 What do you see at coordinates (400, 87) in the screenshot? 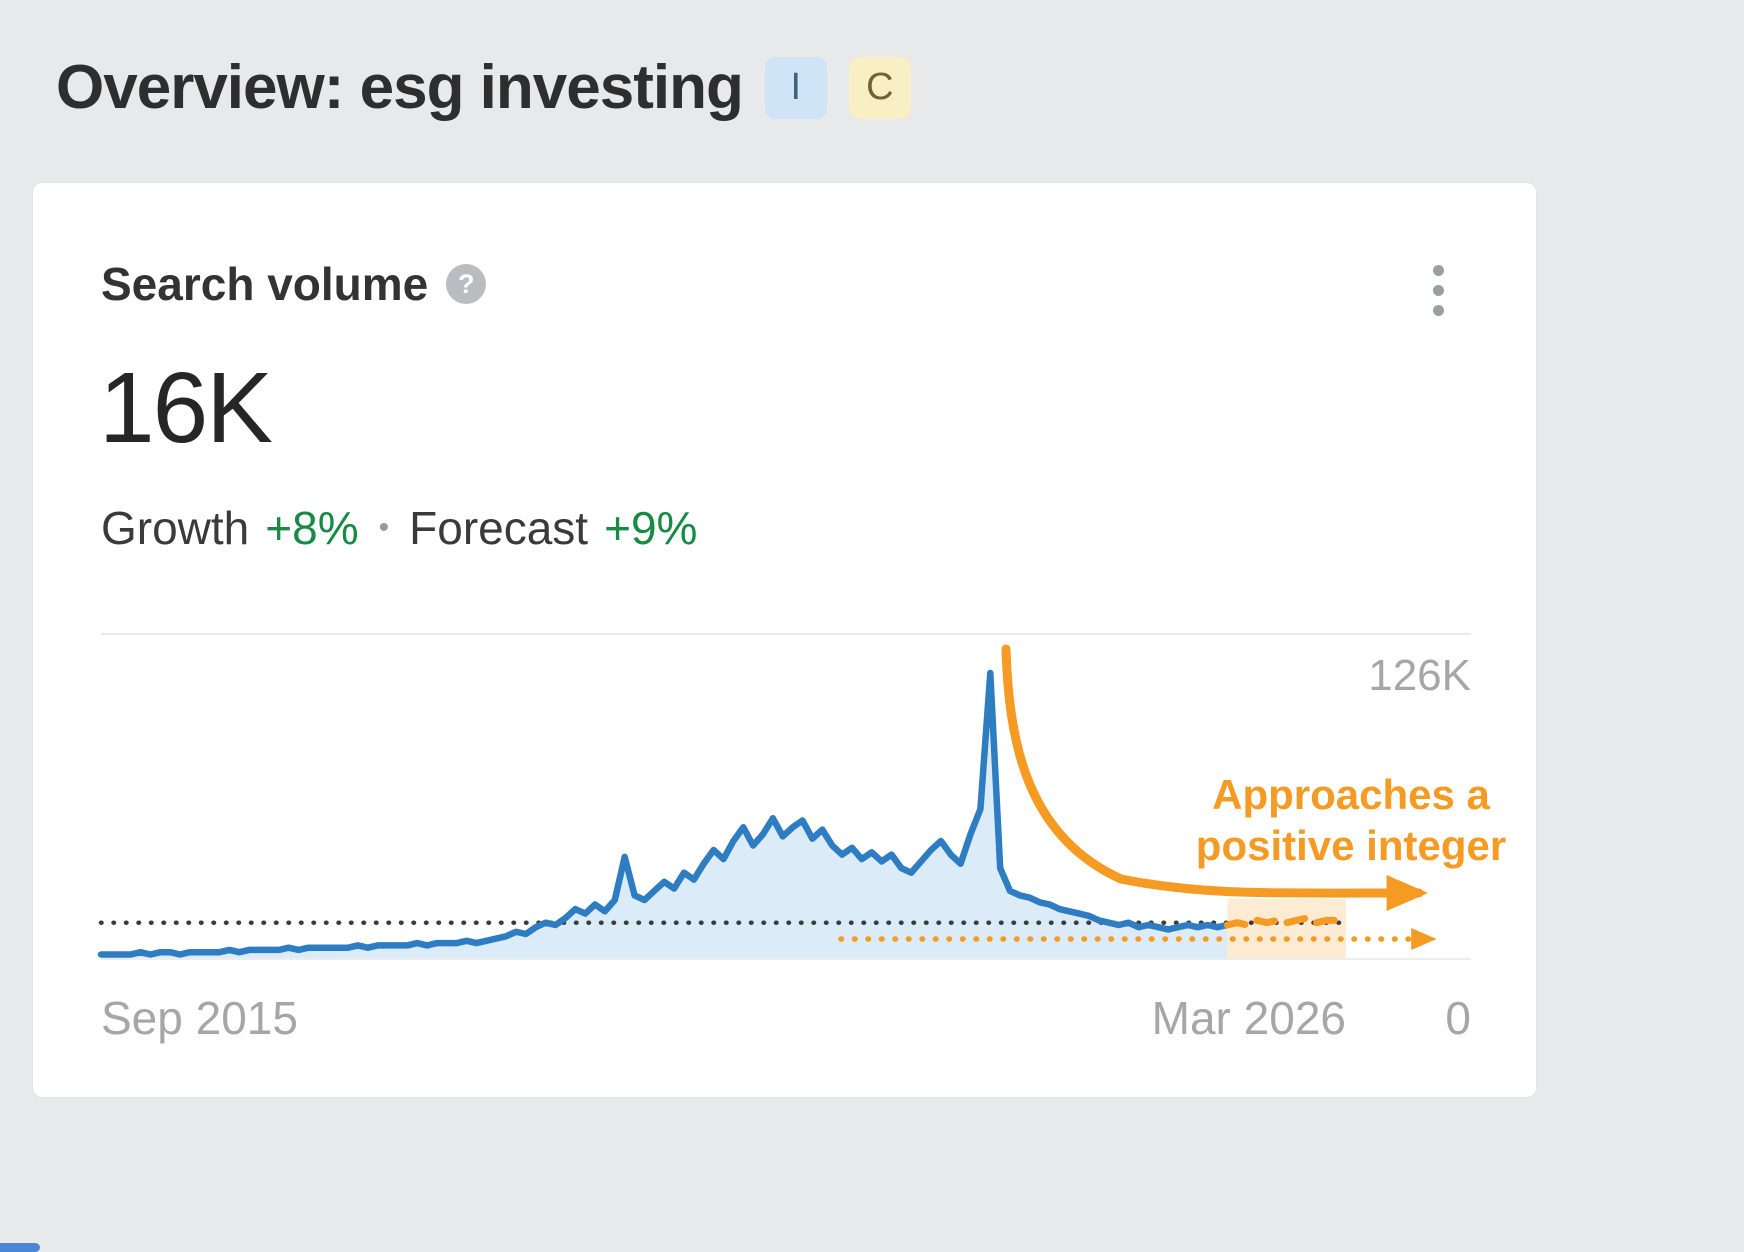
I see `page-title: Overview: esg investing` at bounding box center [400, 87].